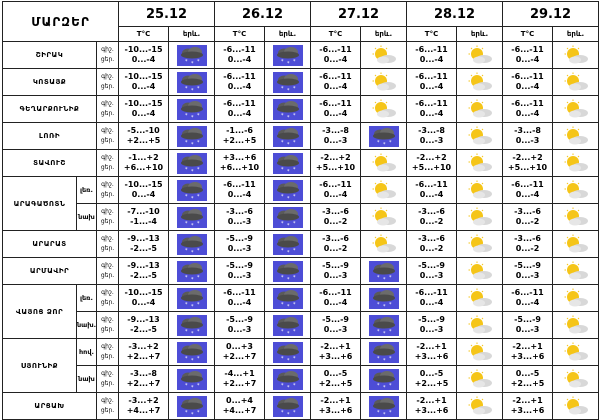 The image size is (600, 420). Describe the element at coordinates (335, 410) in the screenshot. I see `day-temperature: +3...+6` at that location.